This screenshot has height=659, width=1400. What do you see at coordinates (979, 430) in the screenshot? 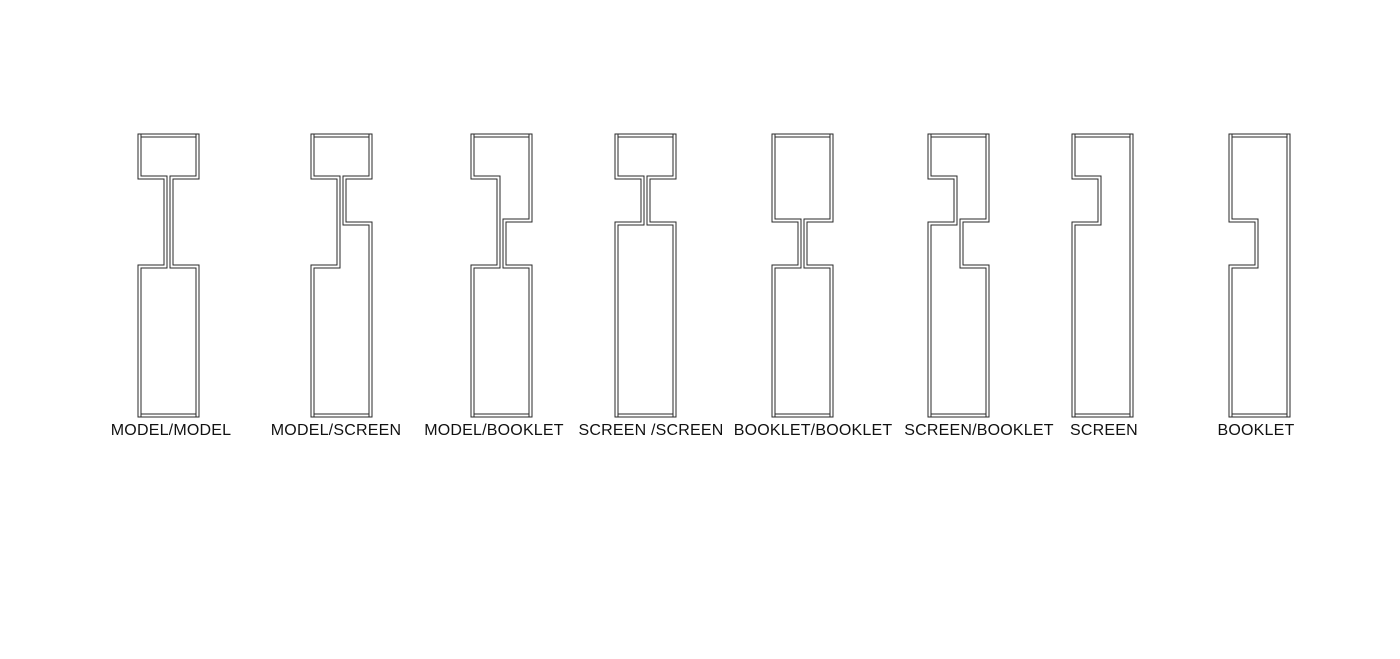
I see `unit-label-screen-booklet: SCREEN/BOOKLET` at bounding box center [979, 430].